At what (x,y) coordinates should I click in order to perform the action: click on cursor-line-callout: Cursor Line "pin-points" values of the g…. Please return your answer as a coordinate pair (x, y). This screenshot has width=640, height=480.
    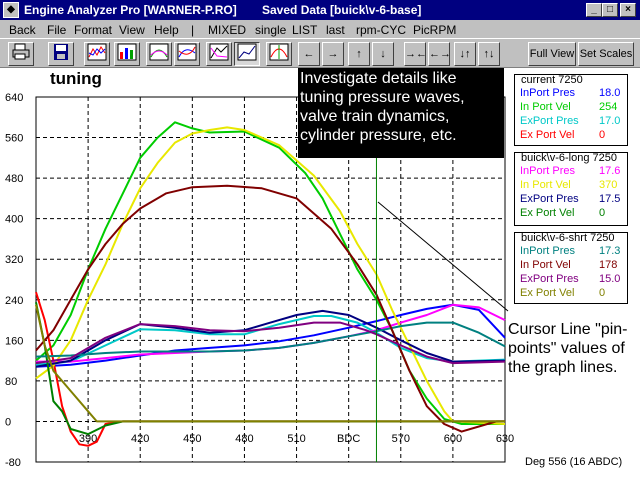
    Looking at the image, I should click on (568, 348).